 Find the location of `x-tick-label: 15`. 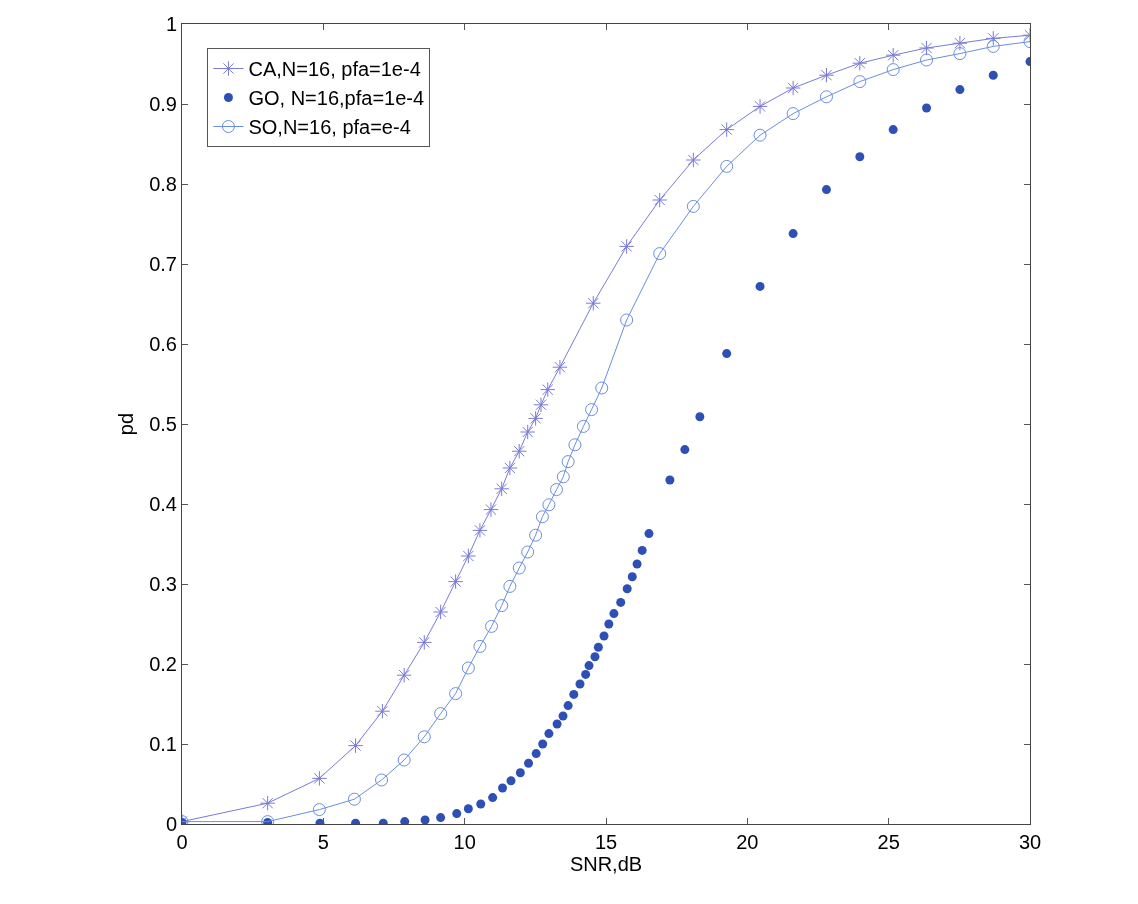

x-tick-label: 15 is located at coordinates (606, 842).